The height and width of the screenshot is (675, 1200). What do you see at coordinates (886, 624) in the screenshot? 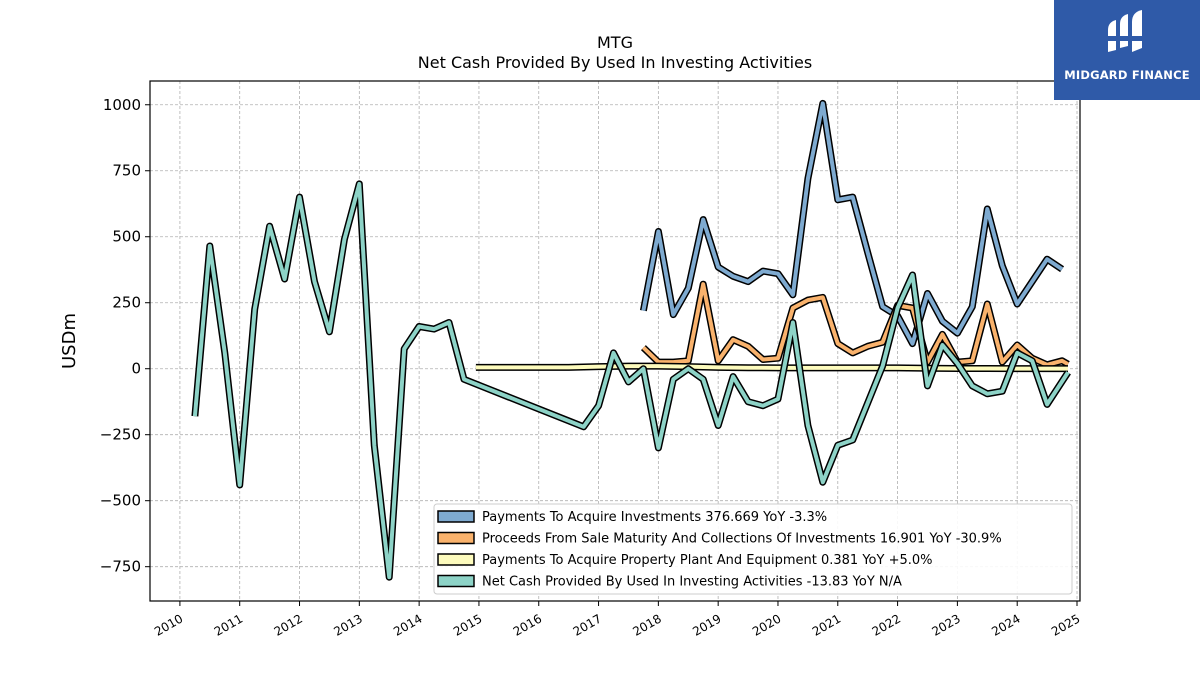
I see `x-tick-label: 2022` at bounding box center [886, 624].